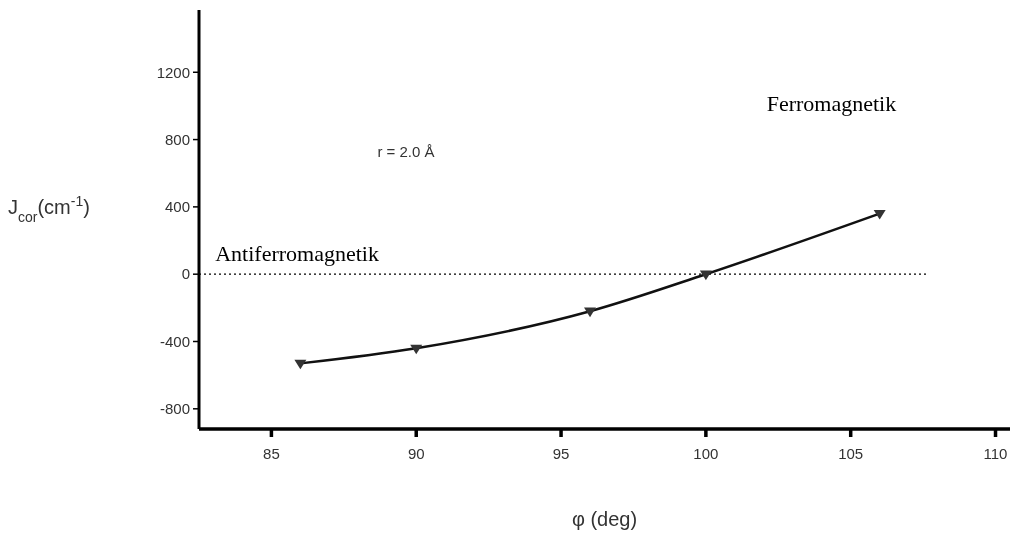 This screenshot has height=538, width=1029. What do you see at coordinates (271, 453) in the screenshot?
I see `x-tick-label: 85` at bounding box center [271, 453].